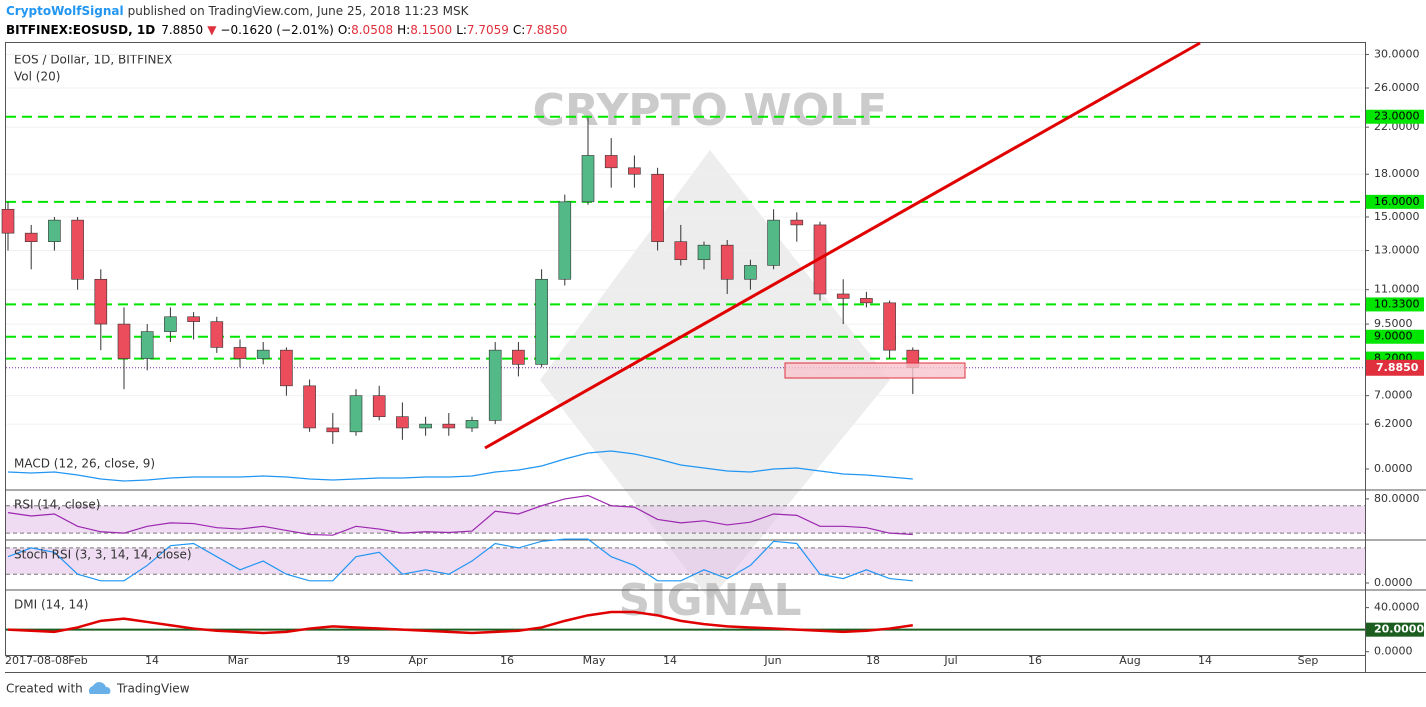  What do you see at coordinates (1397, 87) in the screenshot?
I see `y-tick-label: 26.0000` at bounding box center [1397, 87].